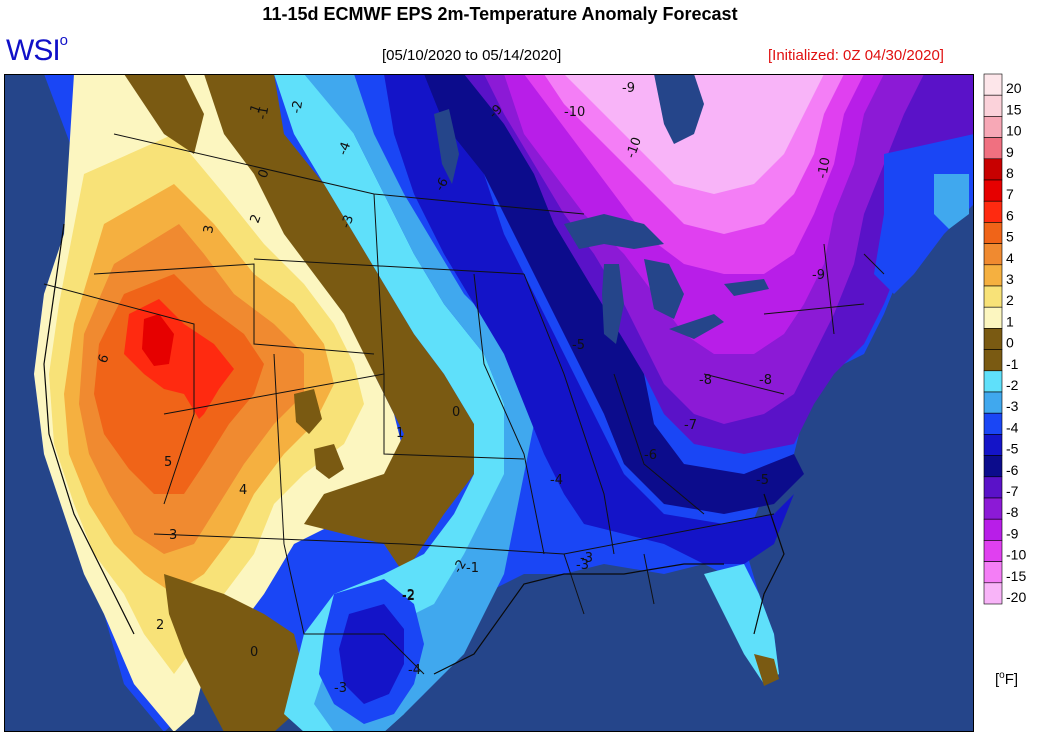 The width and height of the screenshot is (1040, 736). What do you see at coordinates (1012, 427) in the screenshot?
I see `legend-label: -4` at bounding box center [1012, 427].